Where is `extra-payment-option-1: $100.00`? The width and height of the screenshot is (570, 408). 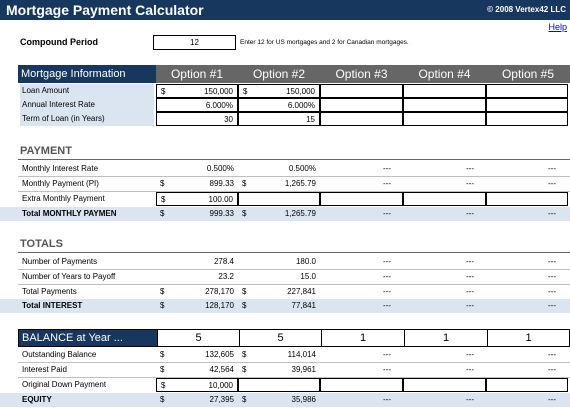
extra-payment-option-1: $100.00 is located at coordinates (197, 199).